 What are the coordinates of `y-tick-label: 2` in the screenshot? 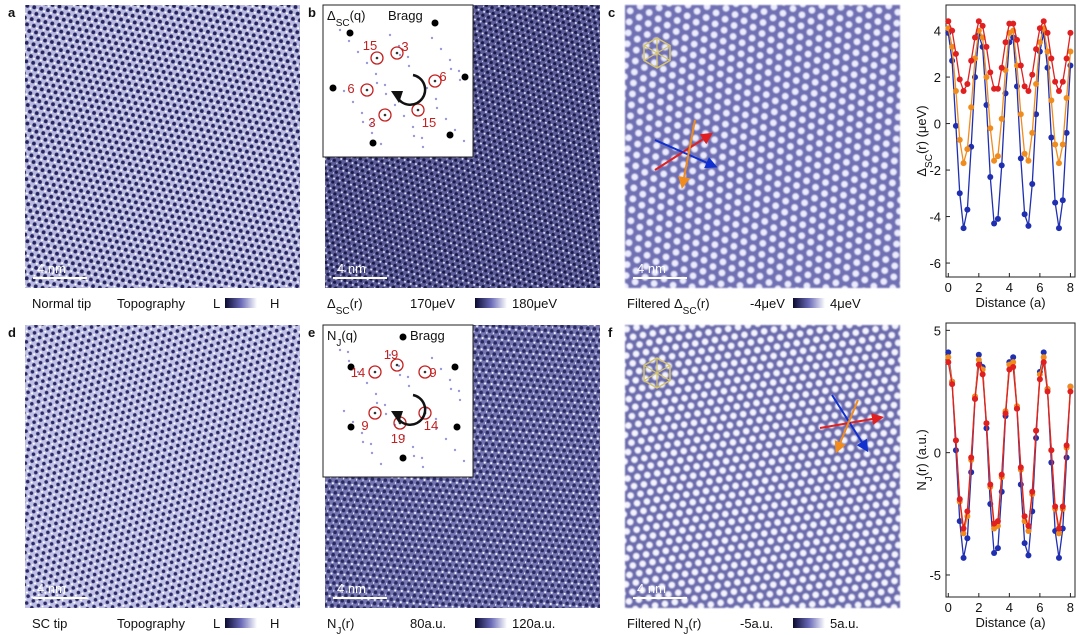 It's located at (937, 77).